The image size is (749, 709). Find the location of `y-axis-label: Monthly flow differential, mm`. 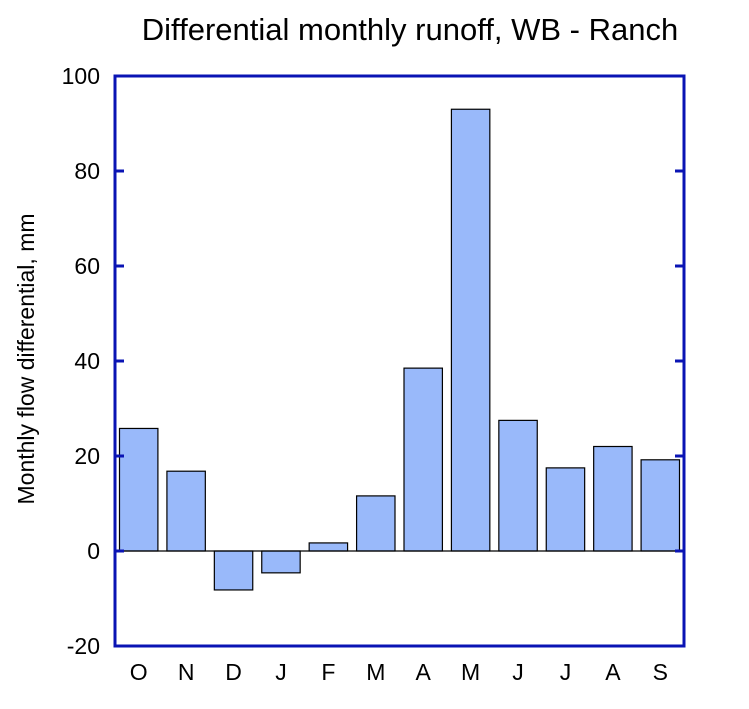

y-axis-label: Monthly flow differential, mm is located at coordinates (26, 358).